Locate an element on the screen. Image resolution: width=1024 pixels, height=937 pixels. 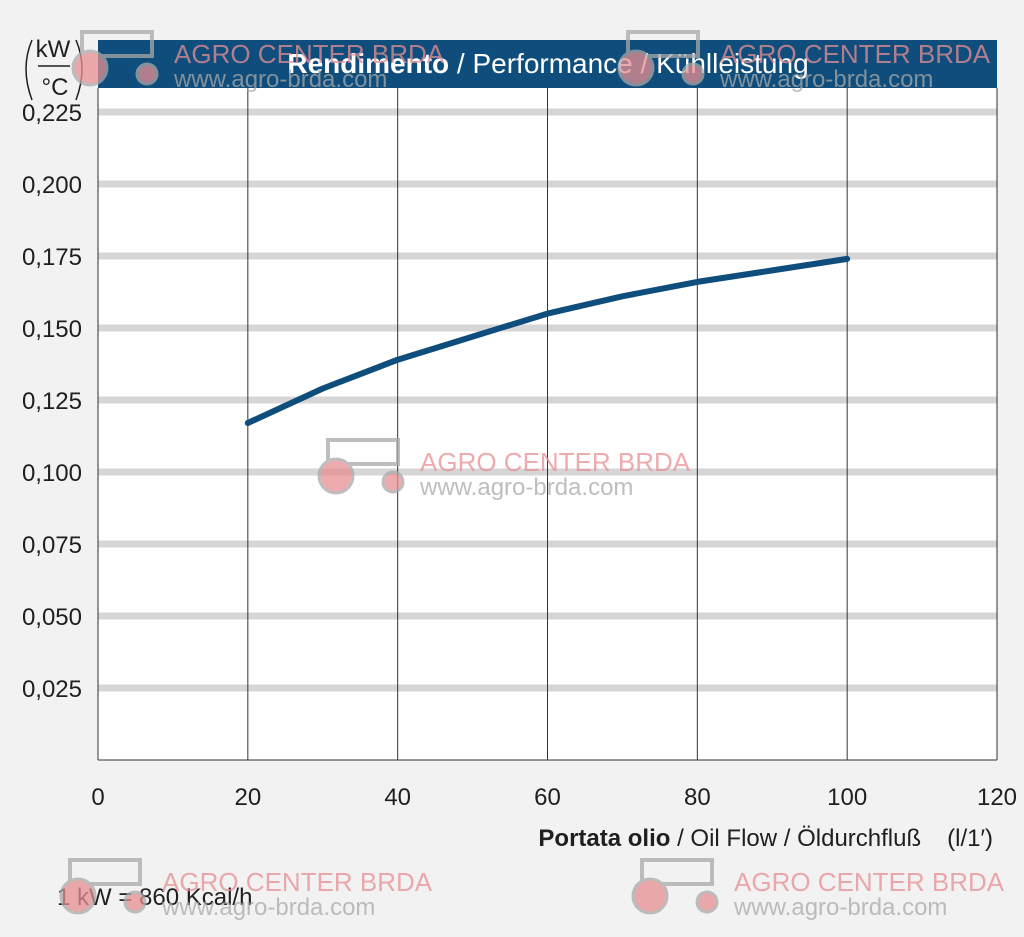
y-tick-label: 0,125 is located at coordinates (52, 401).